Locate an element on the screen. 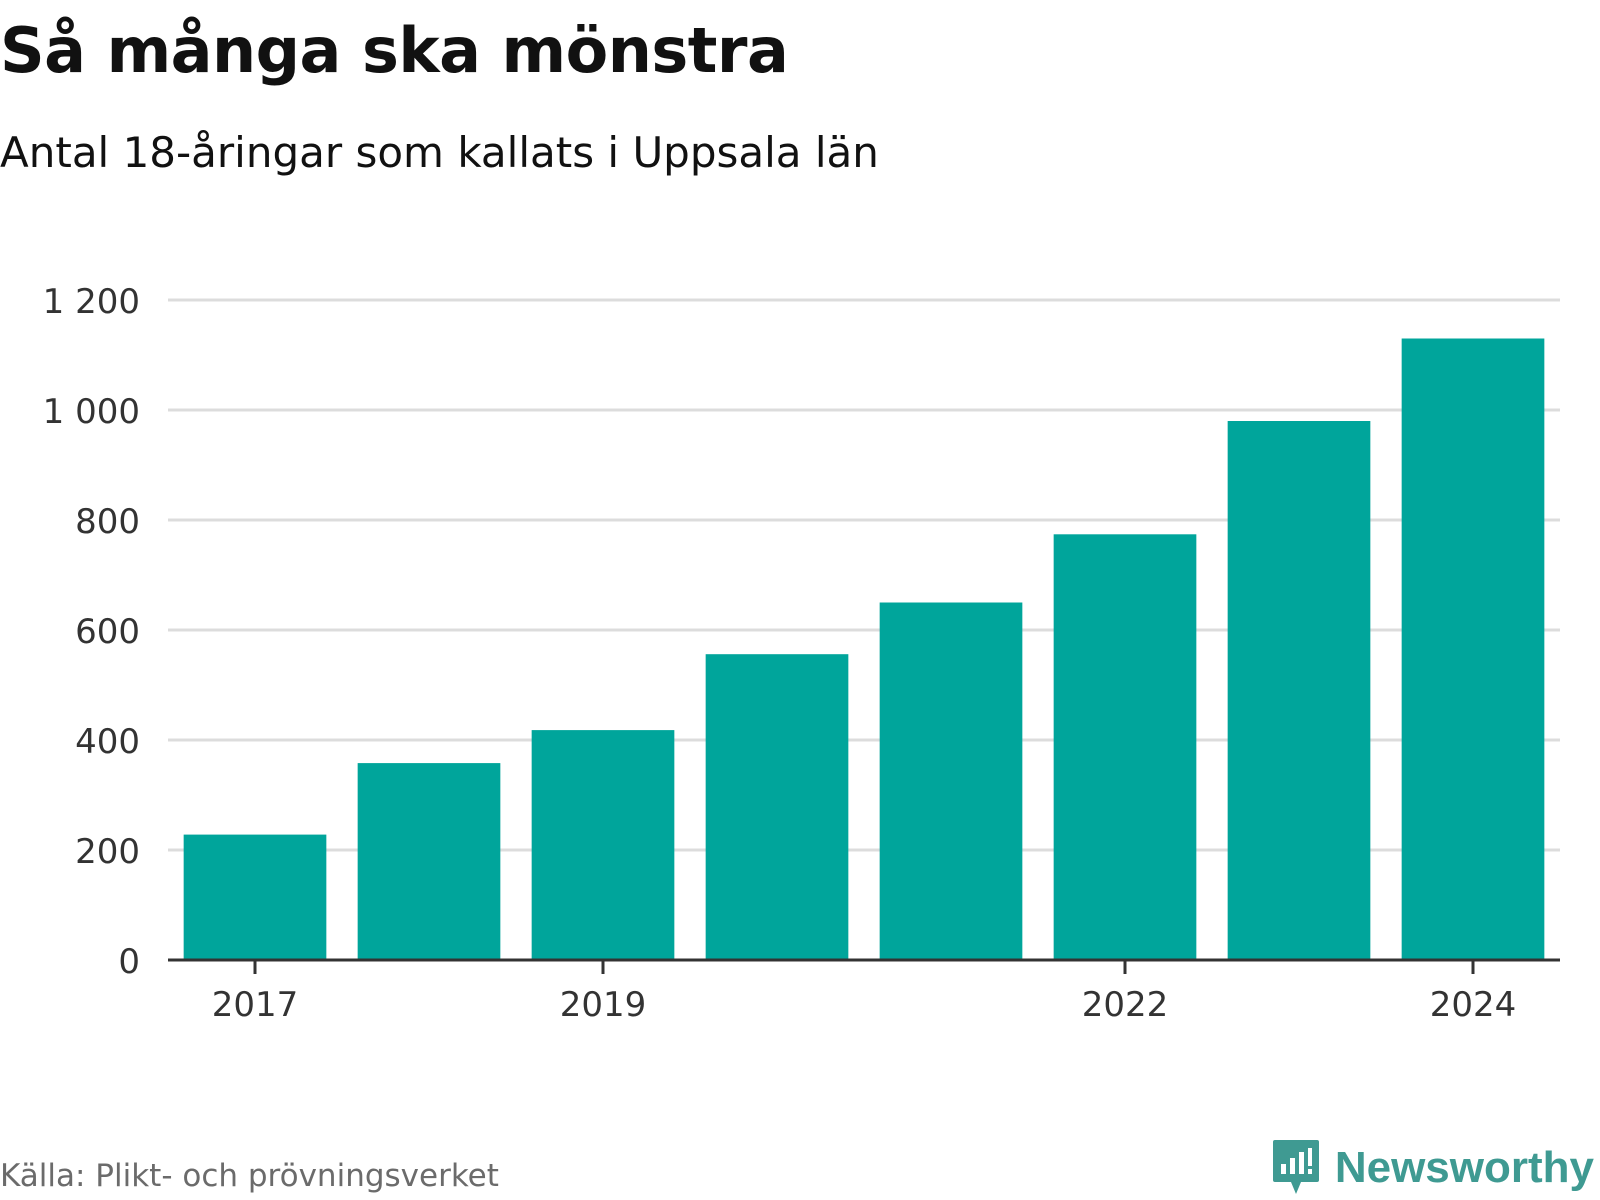 This screenshot has width=1600, height=1200. brand-name: Newsworthy is located at coordinates (1464, 1167).